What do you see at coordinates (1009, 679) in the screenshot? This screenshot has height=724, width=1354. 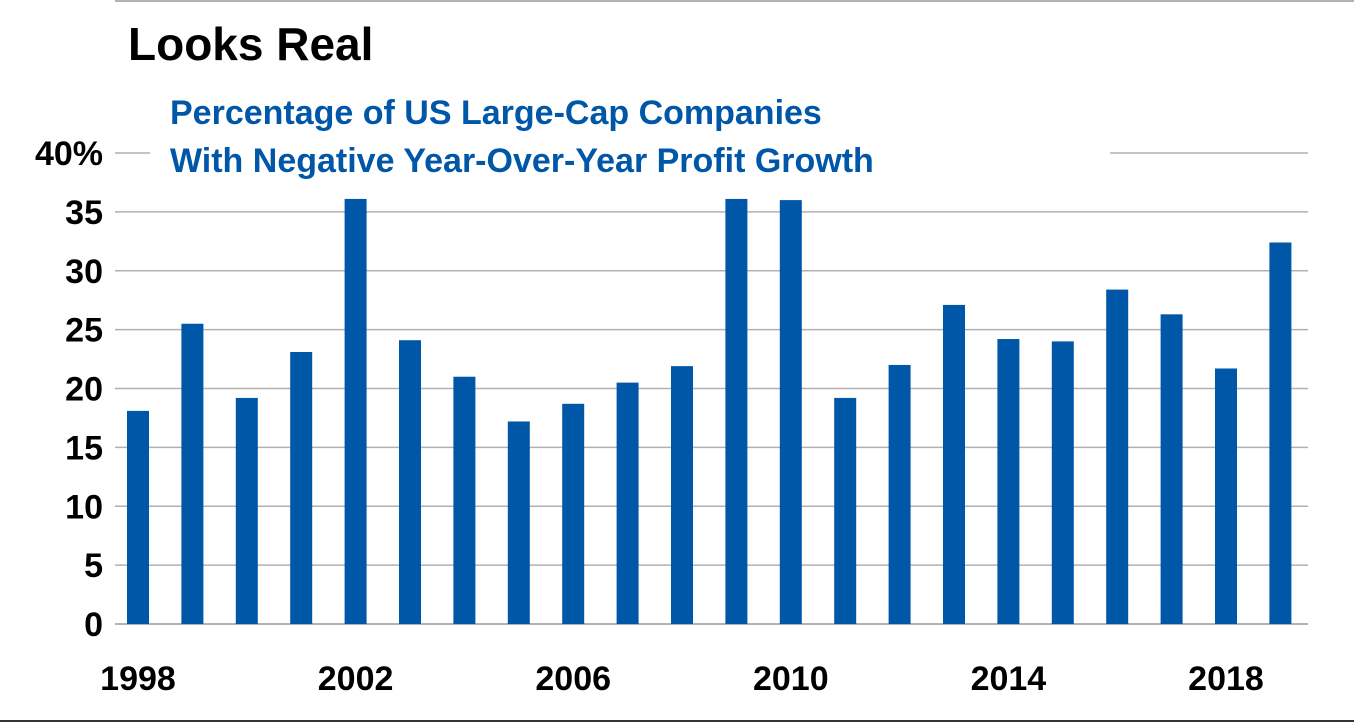 I see `x-tick-label: 2014` at bounding box center [1009, 679].